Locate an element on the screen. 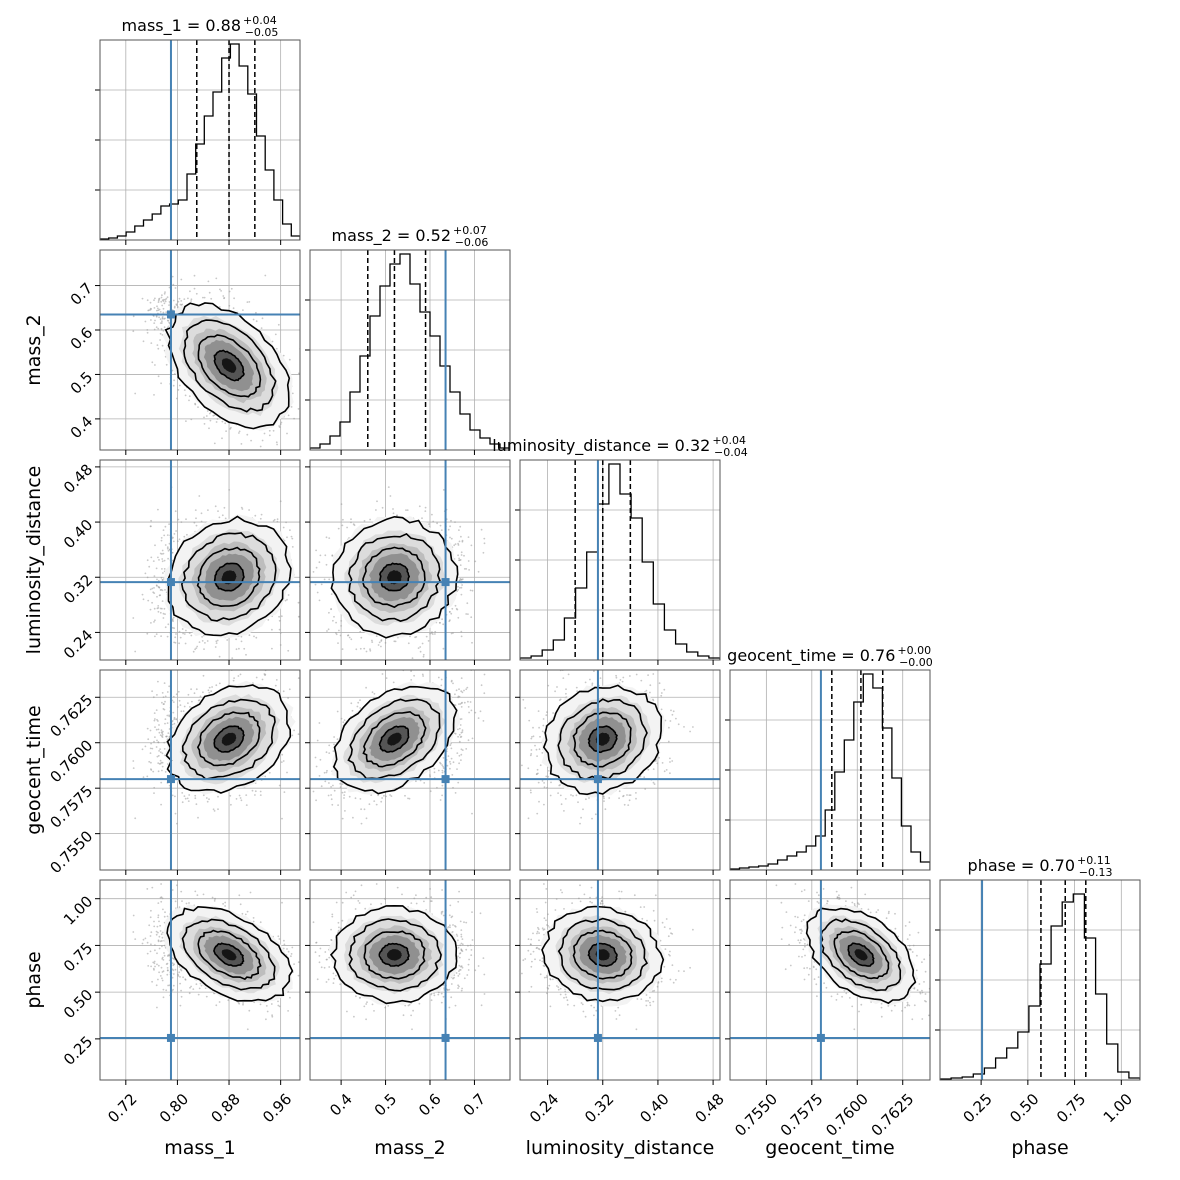 This screenshot has width=1180, height=1180. ytick-label: 0.24 is located at coordinates (78, 644).